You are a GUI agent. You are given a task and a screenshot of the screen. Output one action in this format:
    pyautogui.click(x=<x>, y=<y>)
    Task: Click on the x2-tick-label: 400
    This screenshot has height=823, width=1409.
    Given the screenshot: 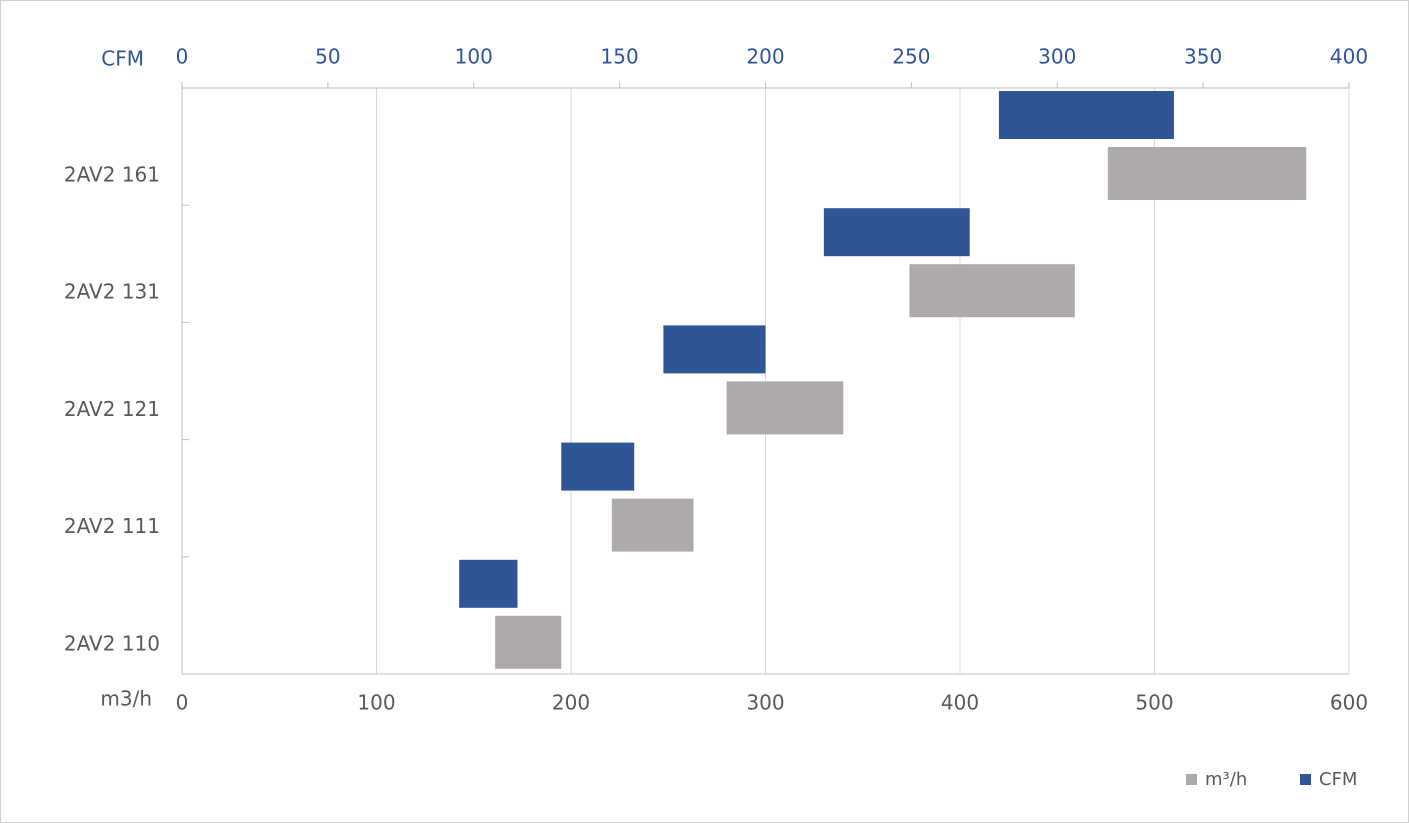 What is the action you would take?
    pyautogui.click(x=1349, y=57)
    